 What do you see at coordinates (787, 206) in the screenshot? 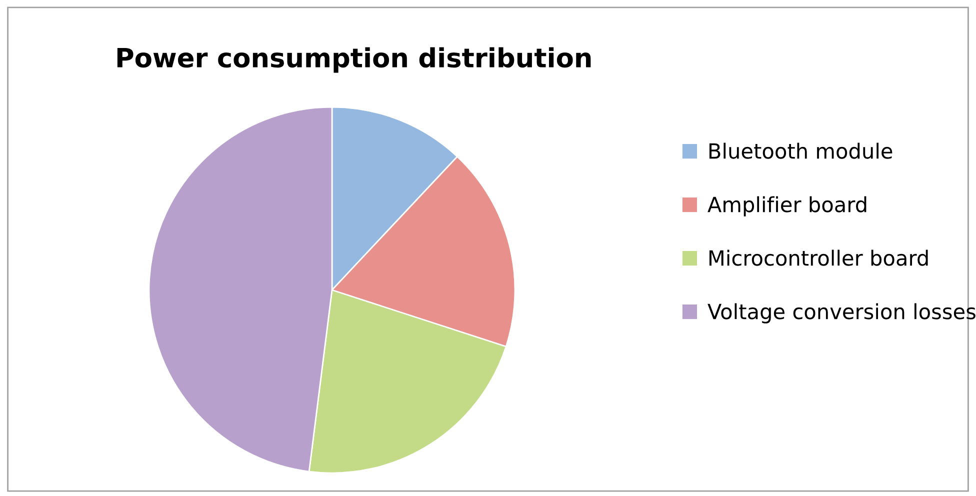
I see `legend-label: Amplifier board` at bounding box center [787, 206].